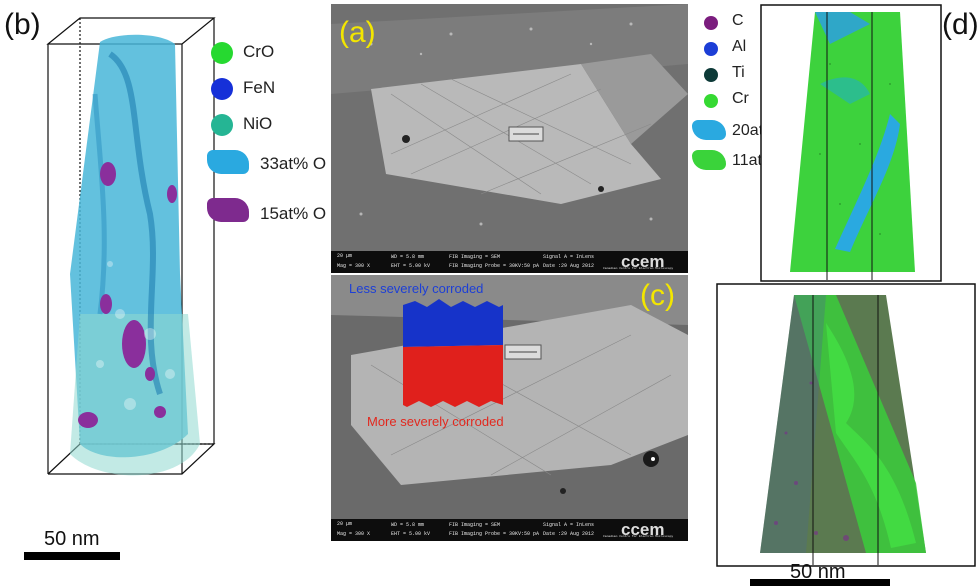 The width and height of the screenshot is (978, 588). I want to click on scale-label-b: 50 nm, so click(72, 539).